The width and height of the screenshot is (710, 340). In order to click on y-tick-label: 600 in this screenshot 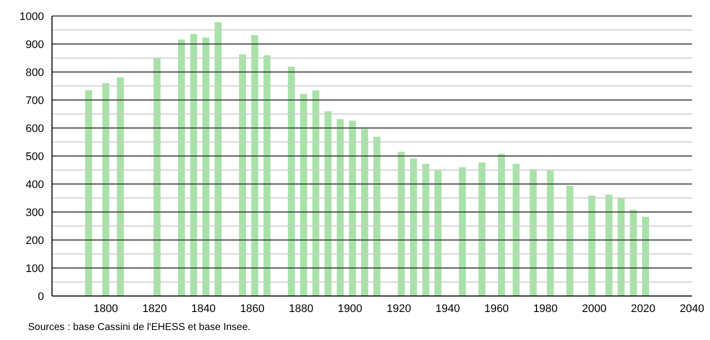, I will do `click(35, 128)`.